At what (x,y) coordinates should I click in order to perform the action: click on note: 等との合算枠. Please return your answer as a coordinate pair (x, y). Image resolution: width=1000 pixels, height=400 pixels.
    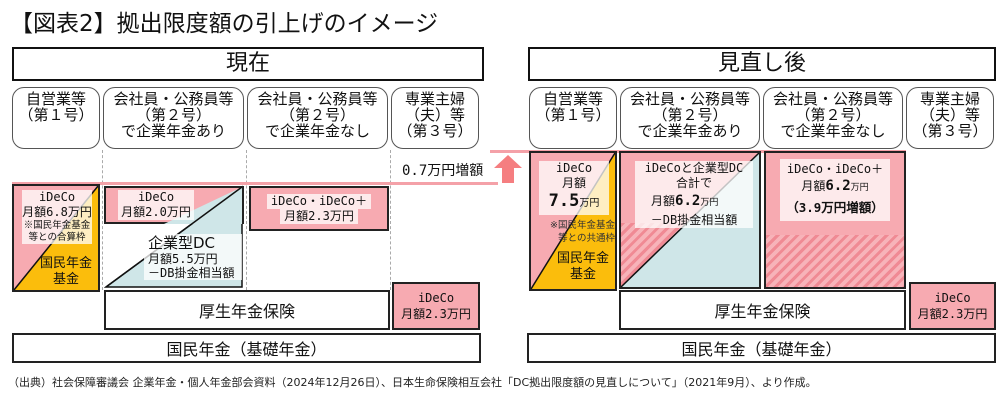
    Looking at the image, I should click on (57, 237).